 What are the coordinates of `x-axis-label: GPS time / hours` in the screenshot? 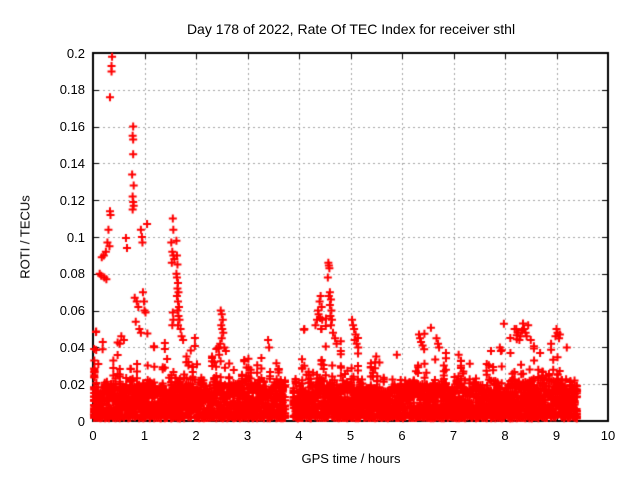 It's located at (351, 458).